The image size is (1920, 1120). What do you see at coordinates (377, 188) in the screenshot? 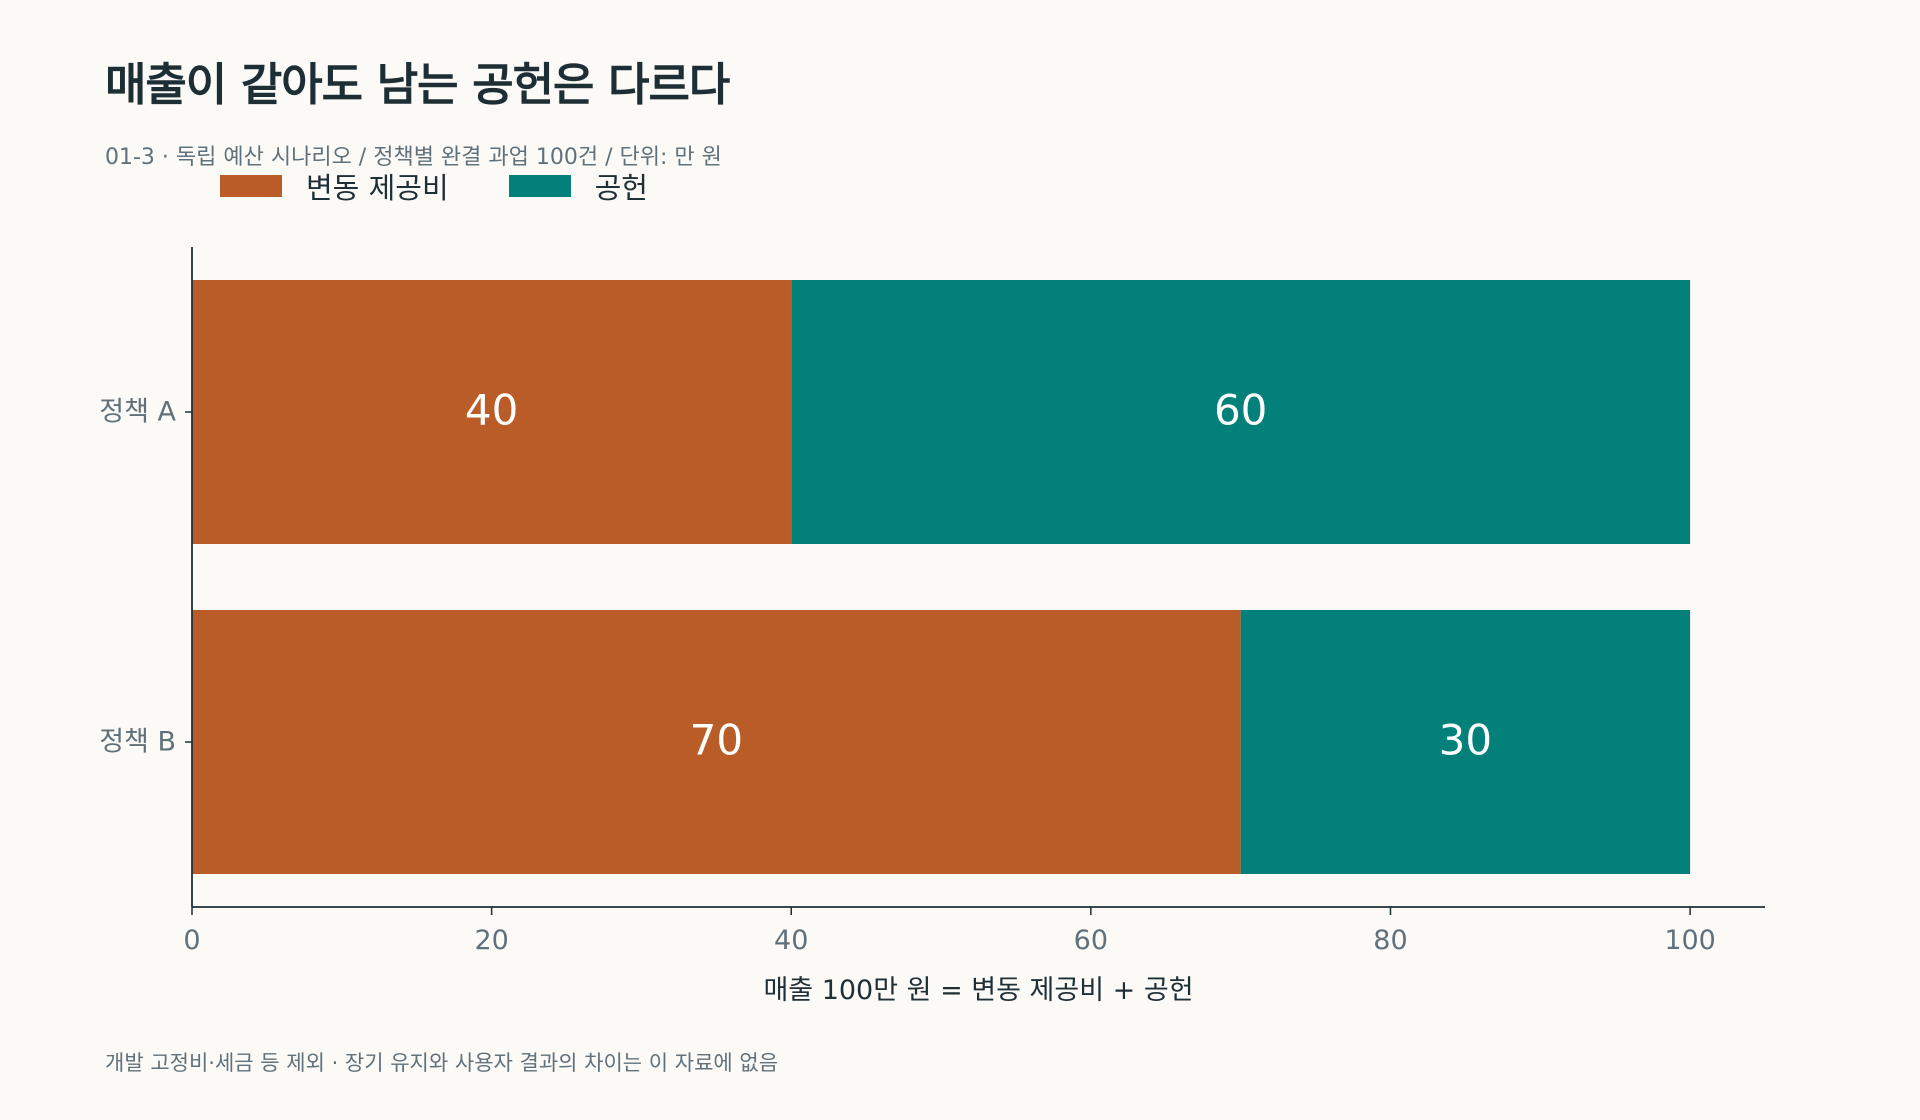
I see `legend-label-variable-cost: 변동 제공비` at bounding box center [377, 188].